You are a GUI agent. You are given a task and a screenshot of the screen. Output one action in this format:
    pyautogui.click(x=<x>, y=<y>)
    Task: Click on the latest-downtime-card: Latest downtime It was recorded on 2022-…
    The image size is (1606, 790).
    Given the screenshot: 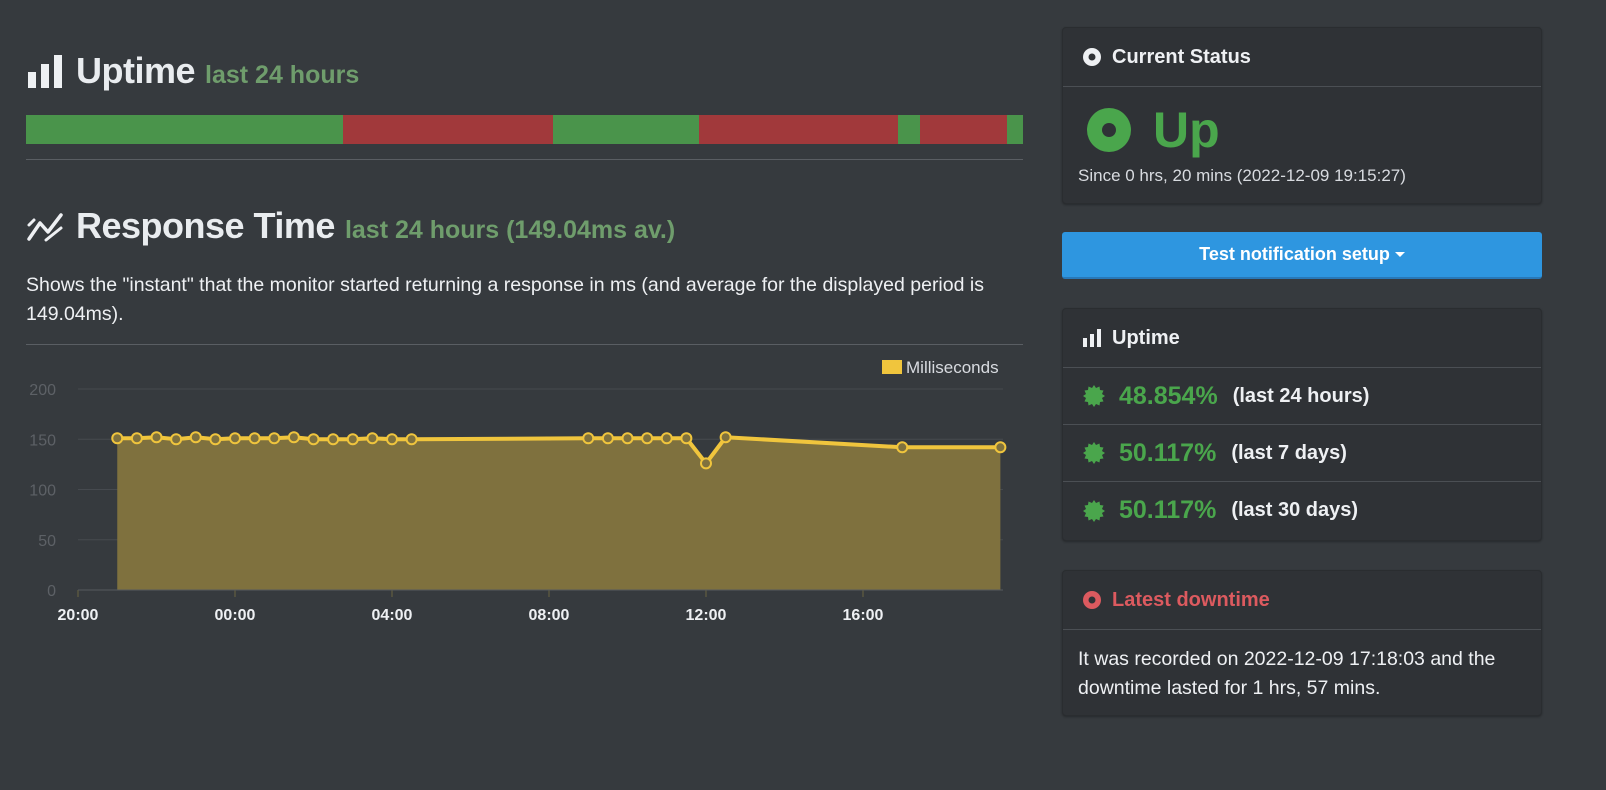 What is the action you would take?
    pyautogui.click(x=1302, y=643)
    